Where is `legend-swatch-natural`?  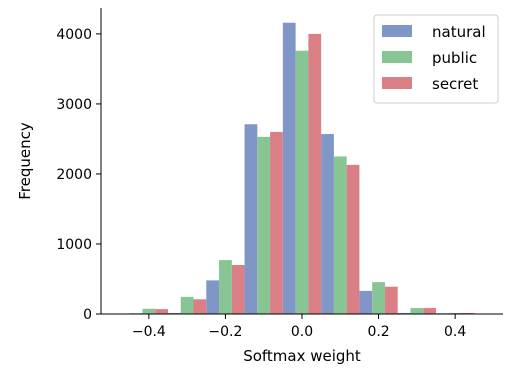
legend-swatch-natural is located at coordinates (397, 31).